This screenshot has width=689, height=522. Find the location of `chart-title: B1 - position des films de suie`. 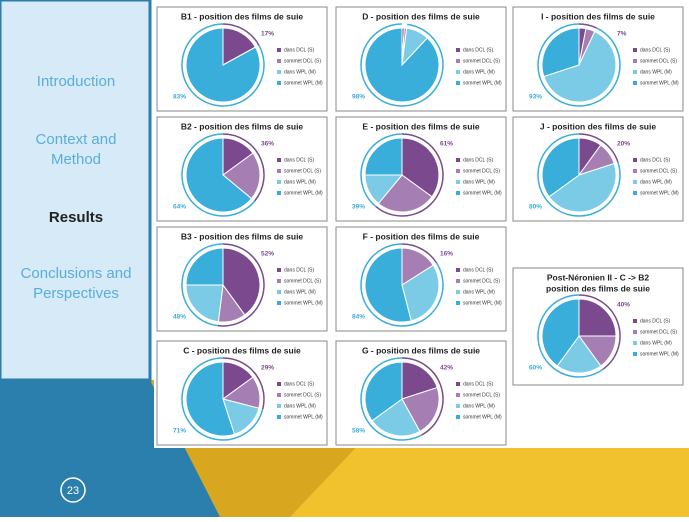

chart-title: B1 - position des films de suie is located at coordinates (242, 16).